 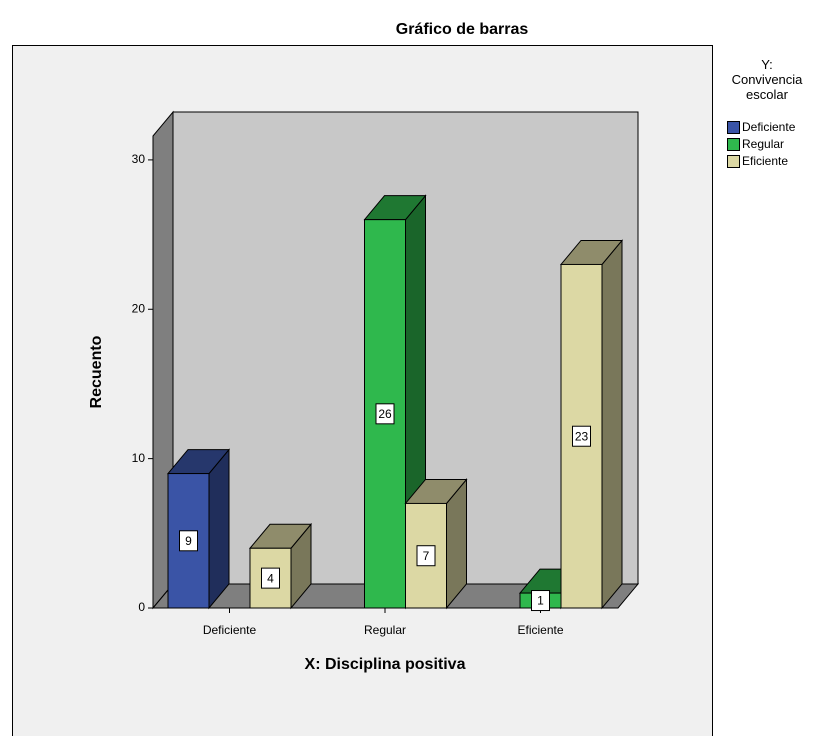 What do you see at coordinates (462, 29) in the screenshot?
I see `chart-title: Gráfico de barras` at bounding box center [462, 29].